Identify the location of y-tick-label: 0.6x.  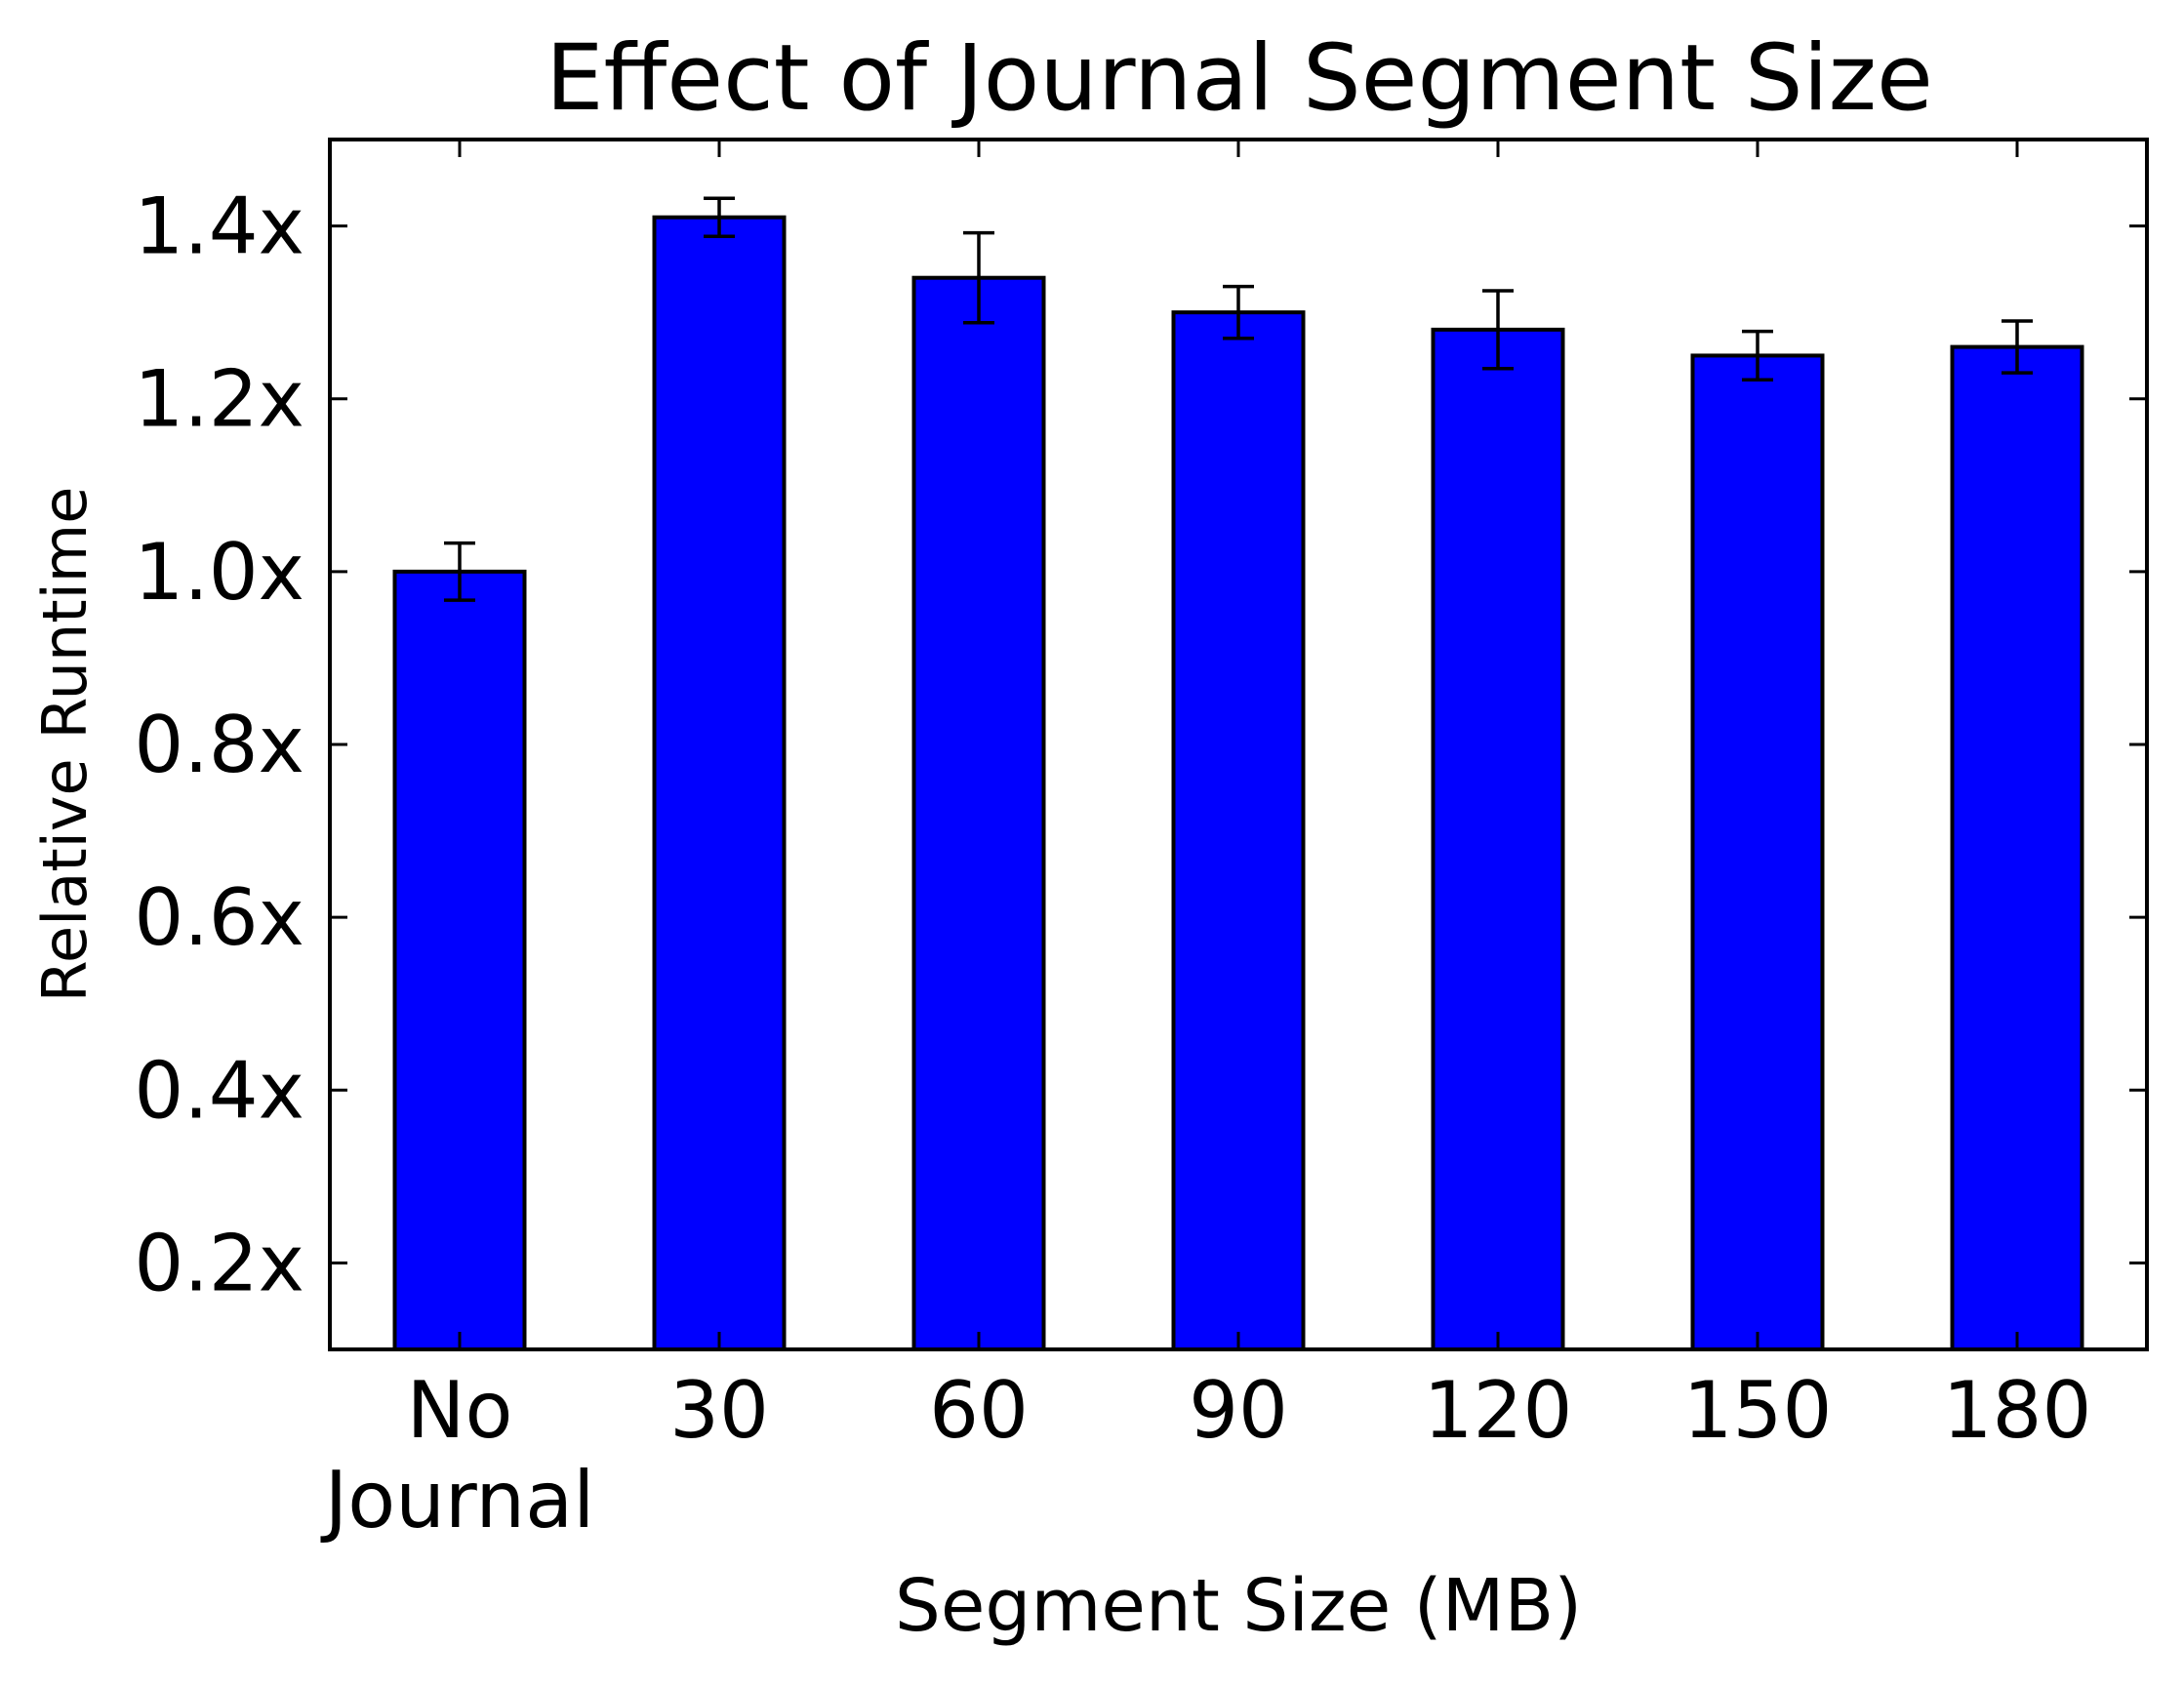
(219, 917).